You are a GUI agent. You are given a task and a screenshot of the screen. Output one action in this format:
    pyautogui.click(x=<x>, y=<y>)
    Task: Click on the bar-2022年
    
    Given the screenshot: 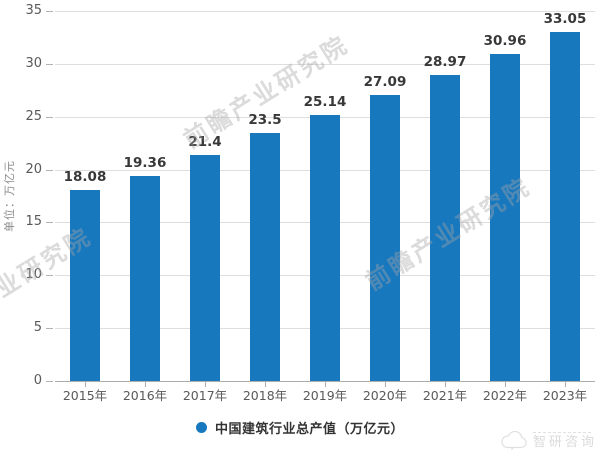 What is the action you would take?
    pyautogui.click(x=505, y=217)
    